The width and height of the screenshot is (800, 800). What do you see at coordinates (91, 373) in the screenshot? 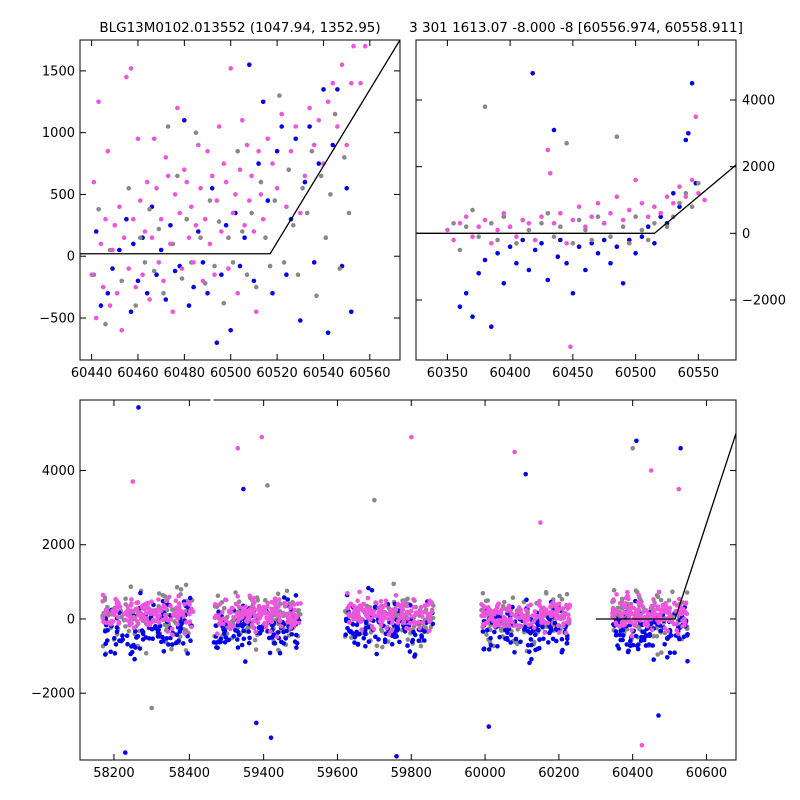
I see `x-tick-label: 60440` at bounding box center [91, 373].